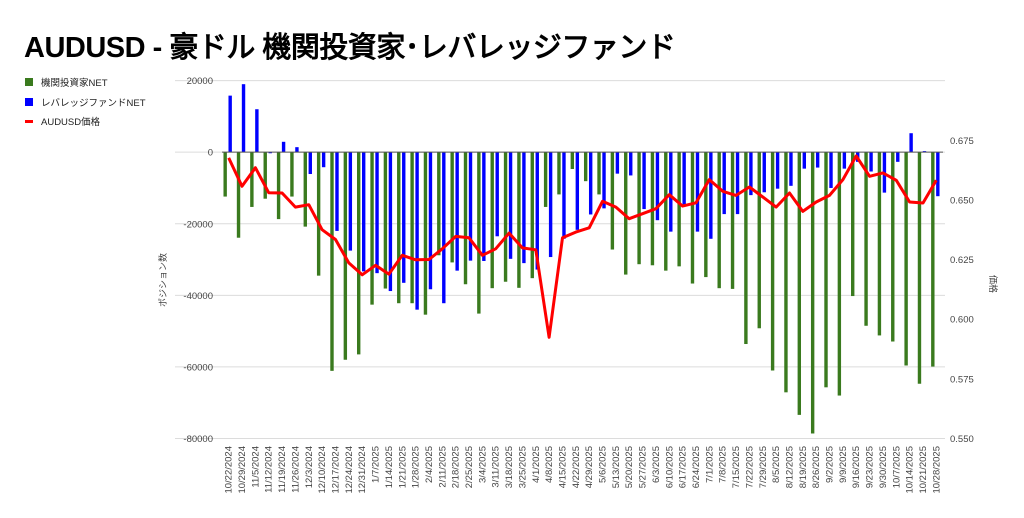 This screenshot has height=518, width=1024. I want to click on x-tick-label: 12/24/2024, so click(349, 470).